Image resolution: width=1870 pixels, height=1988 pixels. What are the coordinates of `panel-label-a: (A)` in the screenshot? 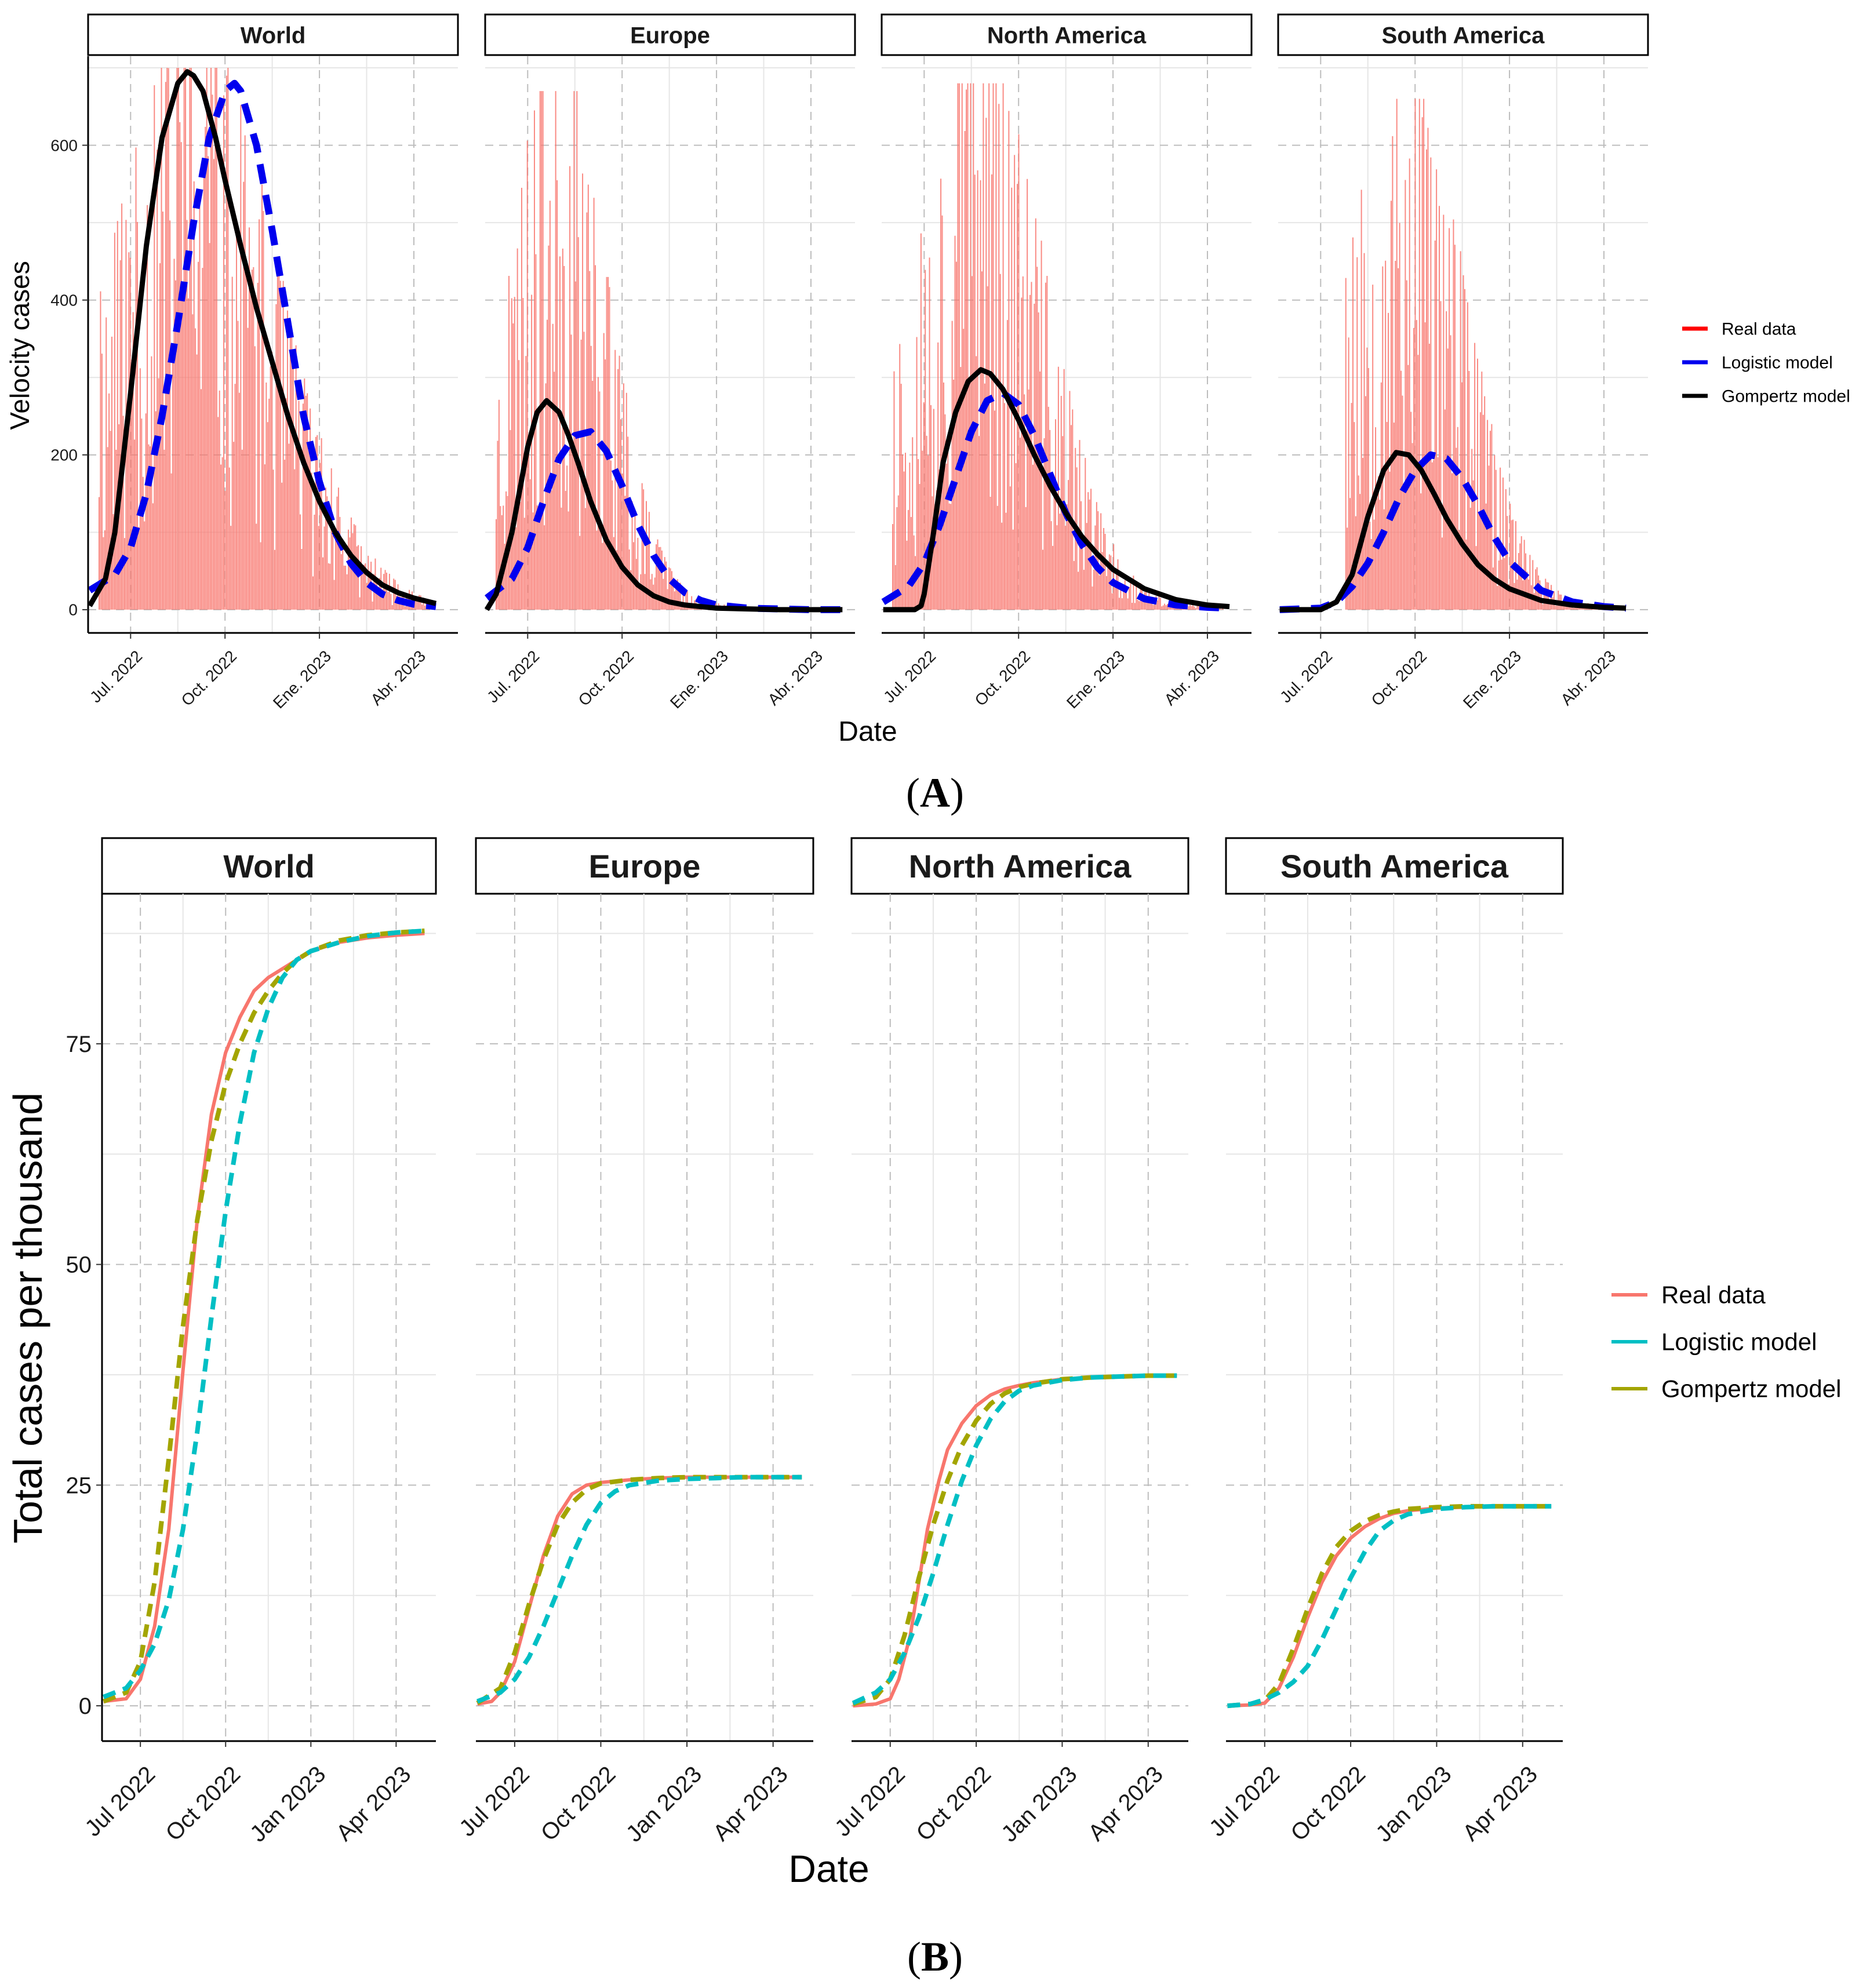 It's located at (935, 793).